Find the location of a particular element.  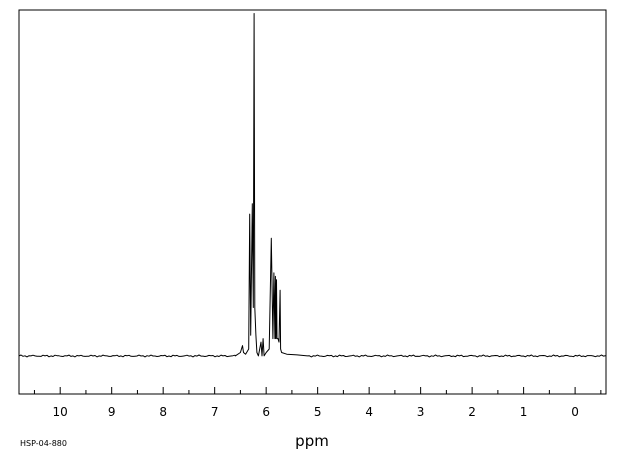

x-tick-label: 8 is located at coordinates (163, 412).